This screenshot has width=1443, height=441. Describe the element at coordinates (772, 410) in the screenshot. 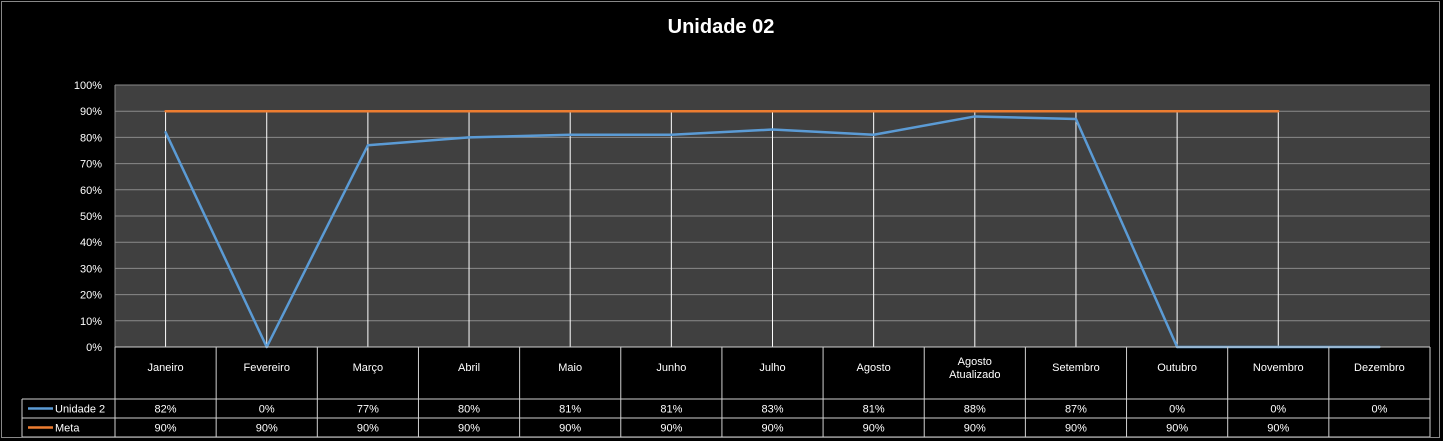

I see `data-label: 83%` at that location.